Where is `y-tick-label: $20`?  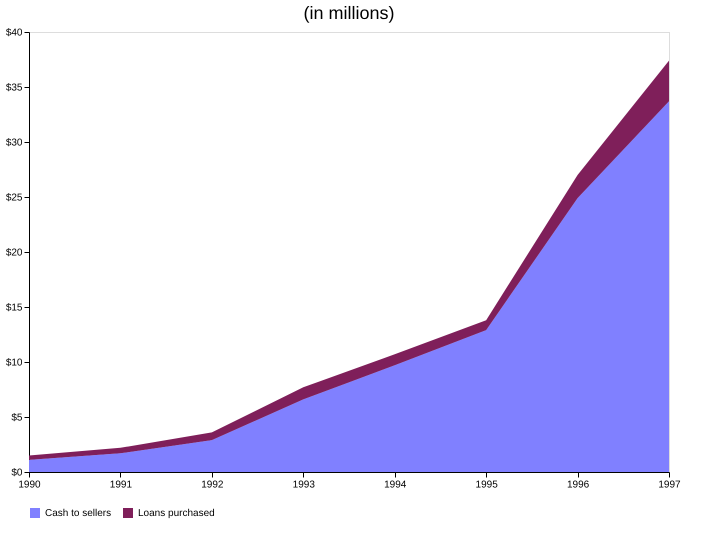
y-tick-label: $20 is located at coordinates (14, 253).